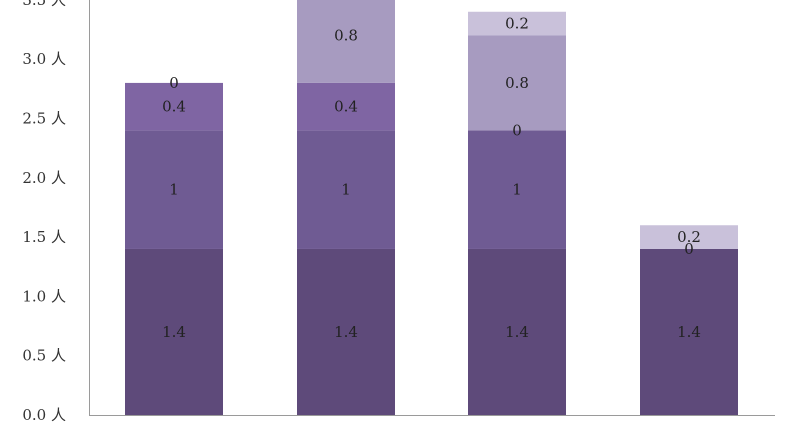 This screenshot has width=800, height=428. Describe the element at coordinates (44, 4) in the screenshot. I see `y-tick-label: 3.5 人` at that location.